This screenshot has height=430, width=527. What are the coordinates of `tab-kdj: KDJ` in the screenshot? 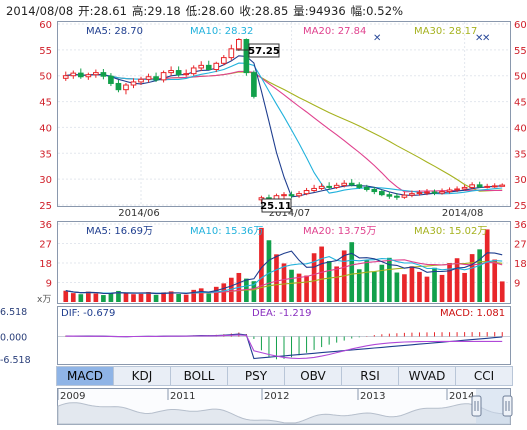 It's located at (142, 376).